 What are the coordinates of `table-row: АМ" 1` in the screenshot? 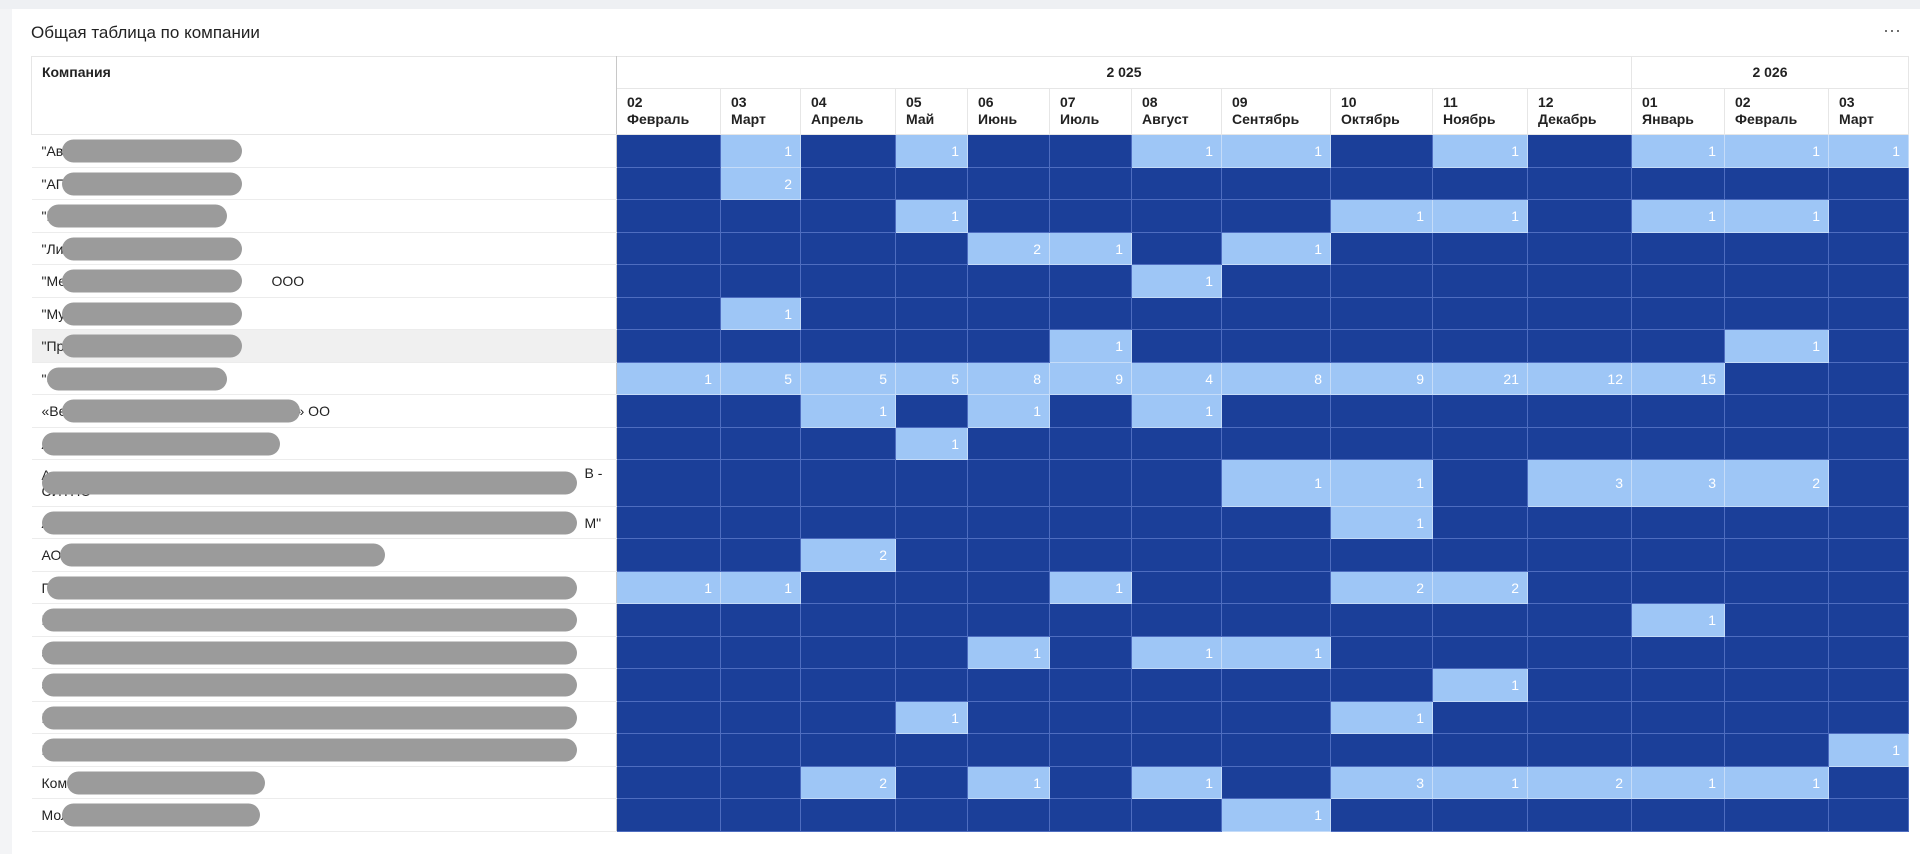 It's located at (970, 522).